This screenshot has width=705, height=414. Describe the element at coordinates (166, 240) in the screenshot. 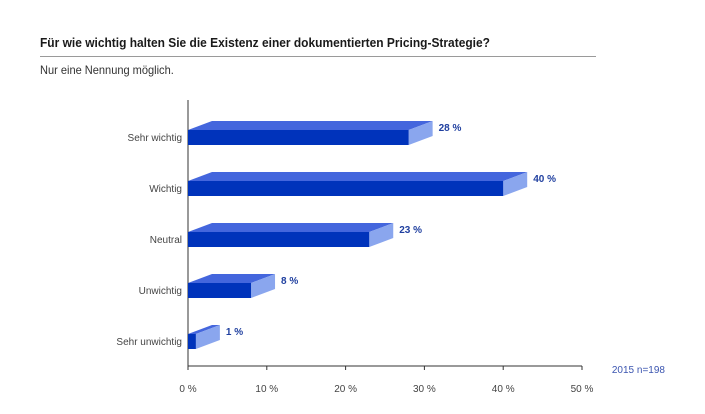

I see `category-label: Neutral` at that location.